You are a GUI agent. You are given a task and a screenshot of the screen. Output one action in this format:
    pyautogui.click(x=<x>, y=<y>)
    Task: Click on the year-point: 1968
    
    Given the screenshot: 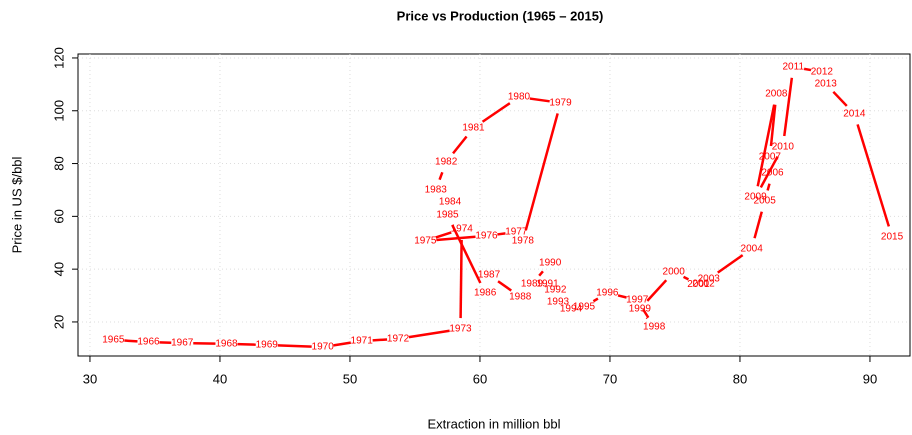 What is the action you would take?
    pyautogui.click(x=226, y=343)
    